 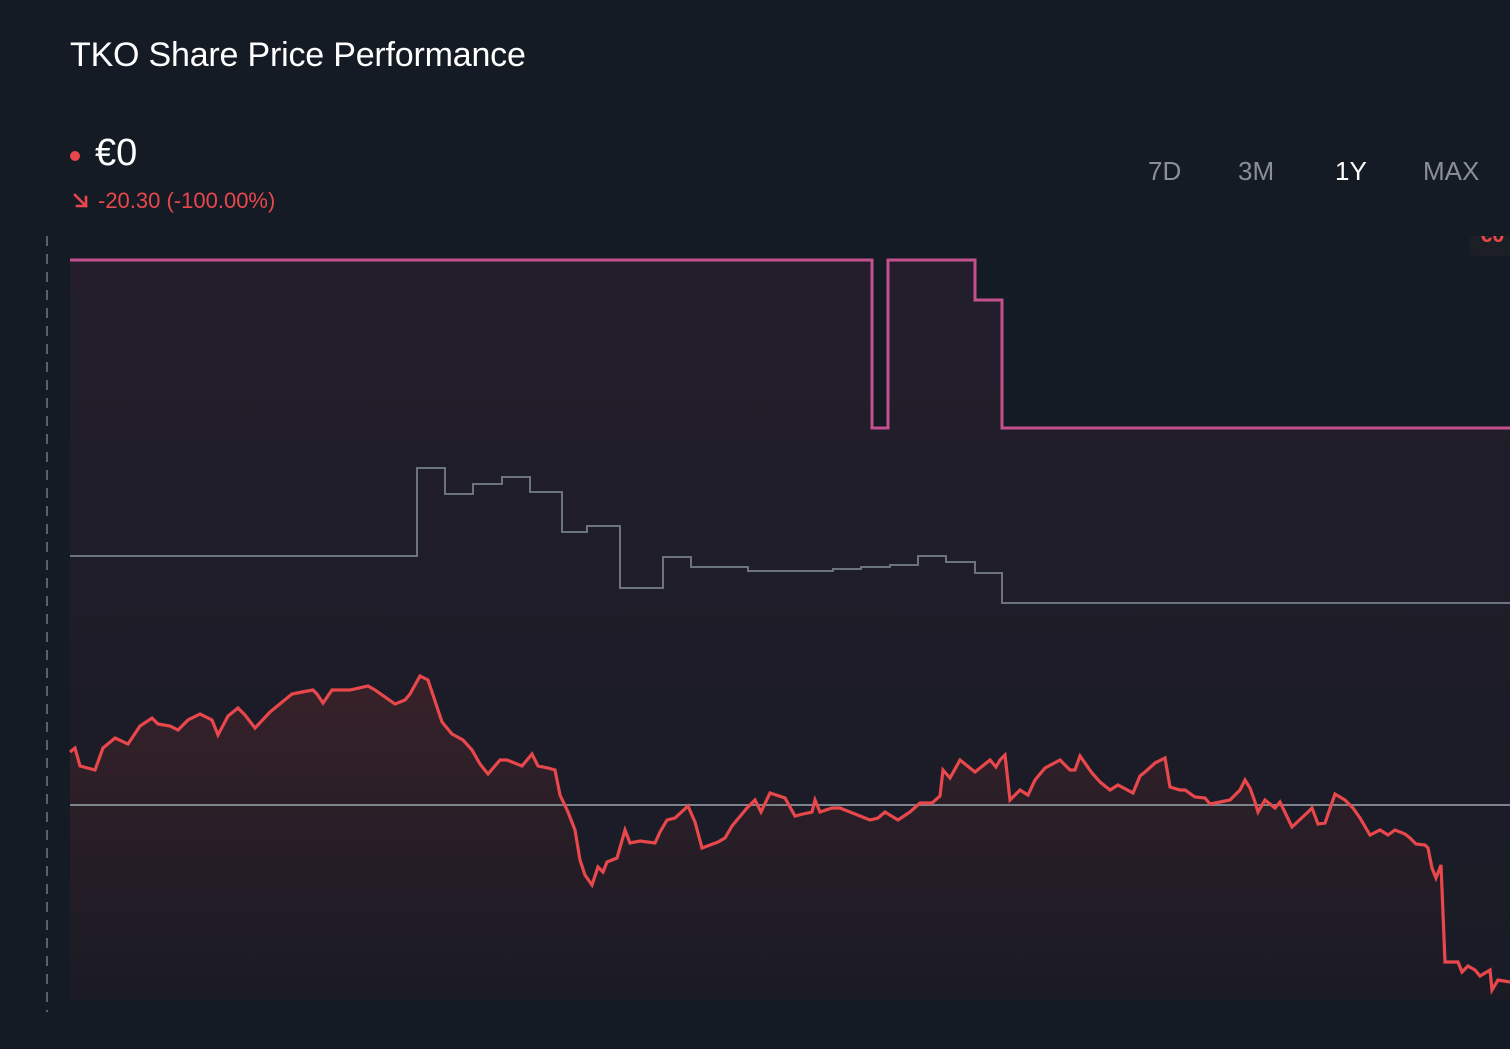 I want to click on page-title: TKO Share Price Performance, so click(x=298, y=55).